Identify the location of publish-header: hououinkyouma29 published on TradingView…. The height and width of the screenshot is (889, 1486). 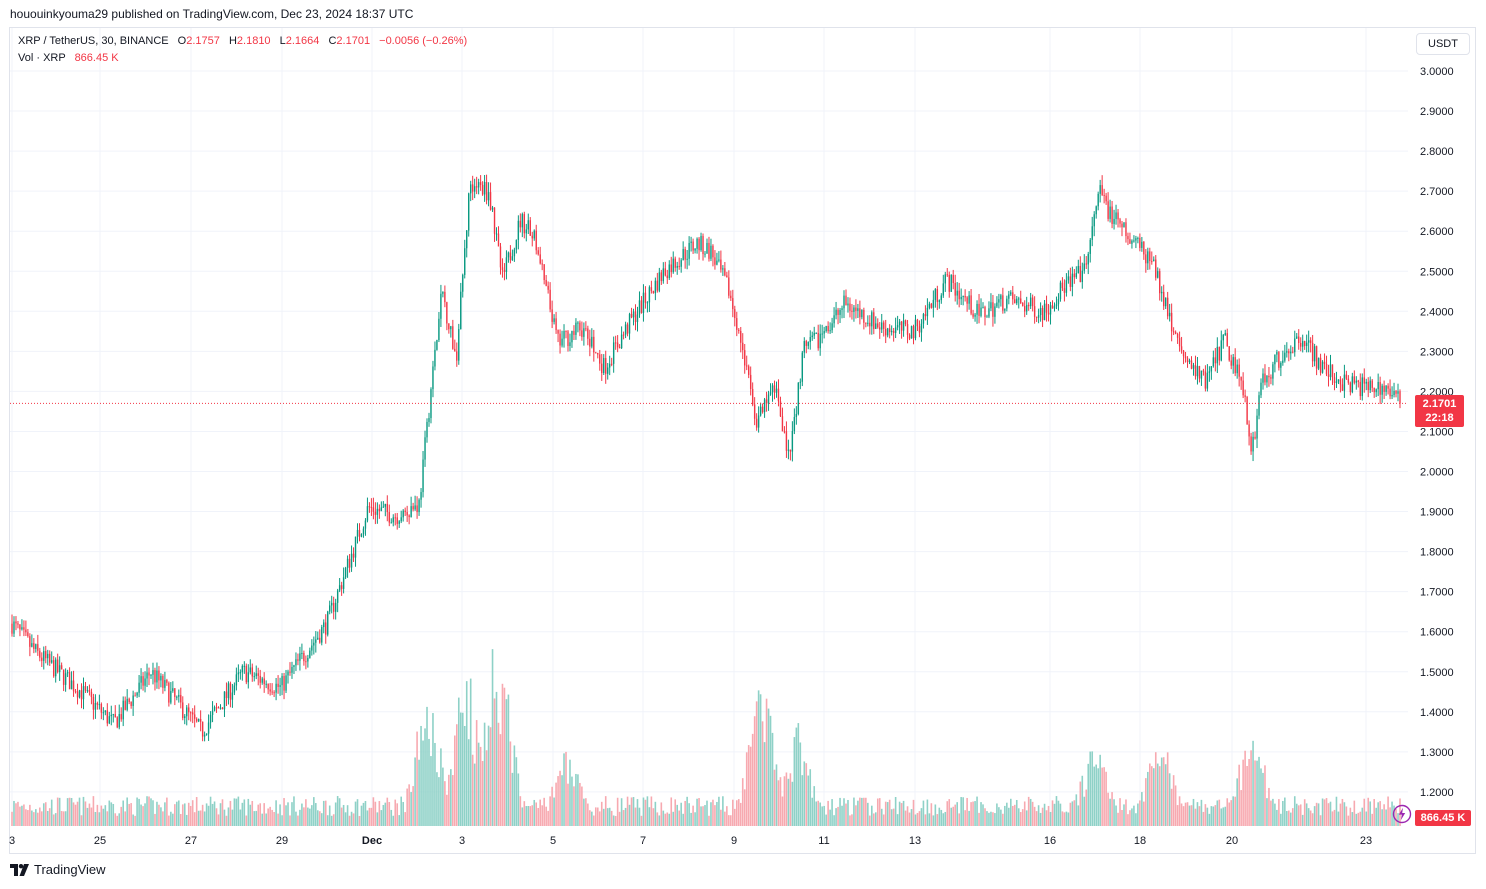
(211, 14).